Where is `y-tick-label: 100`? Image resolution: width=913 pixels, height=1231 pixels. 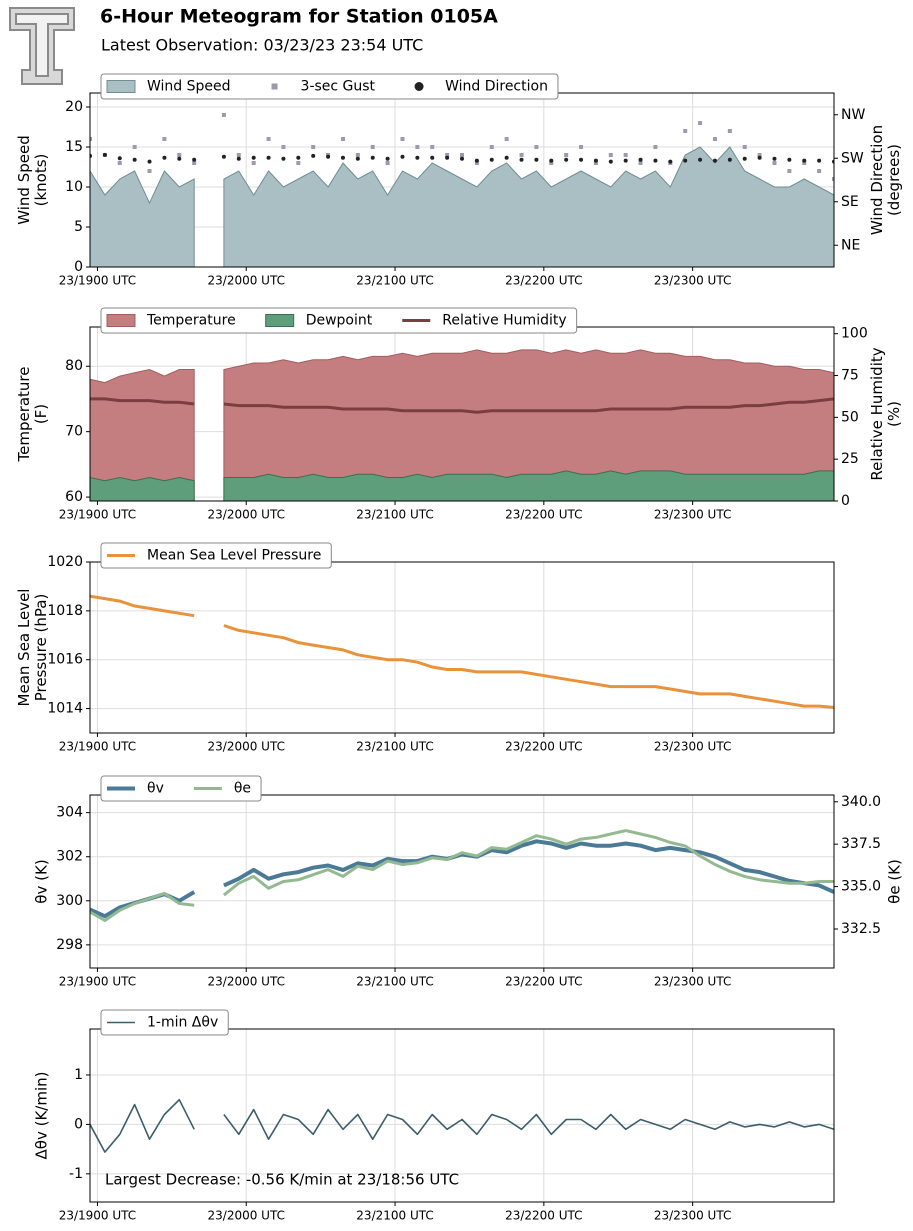 y-tick-label: 100 is located at coordinates (854, 334).